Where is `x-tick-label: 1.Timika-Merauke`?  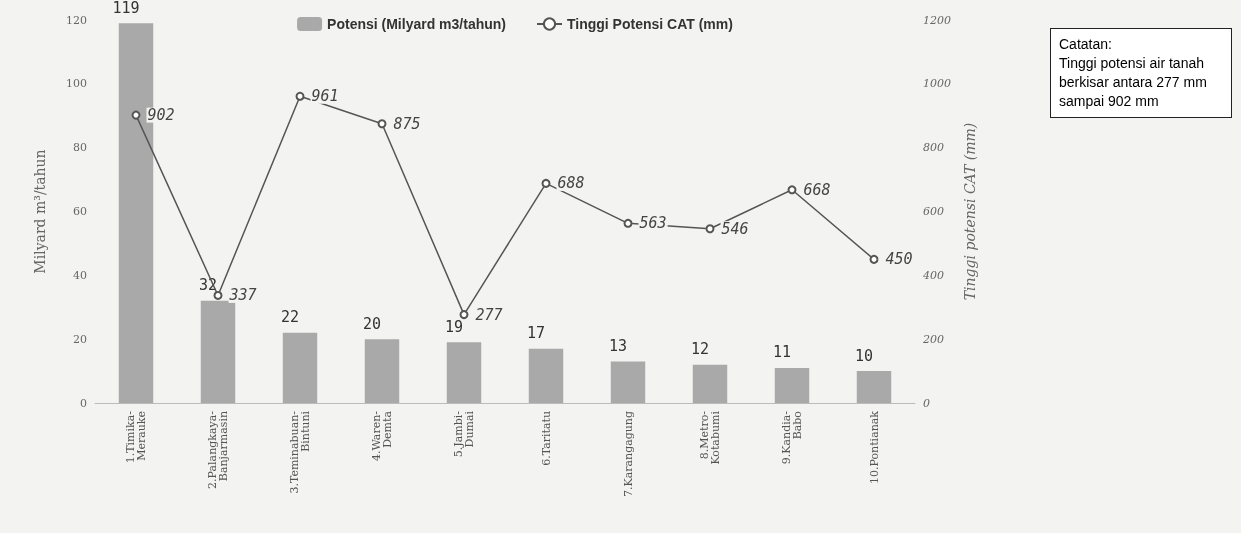 x-tick-label: 1.Timika-Merauke is located at coordinates (136, 437).